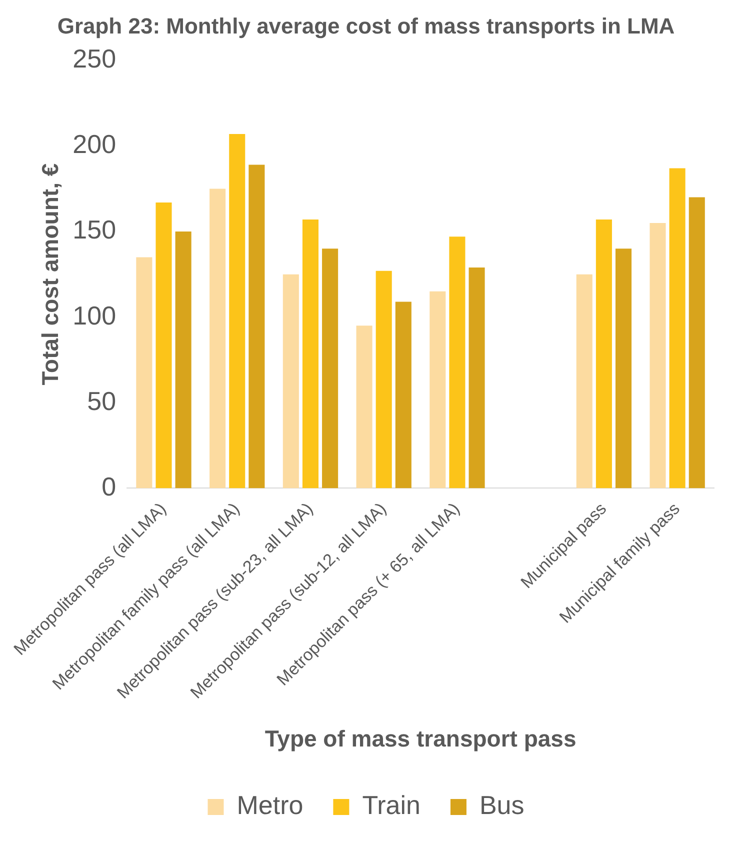 This screenshot has width=732, height=848. What do you see at coordinates (94, 144) in the screenshot?
I see `y-tick-label: 200` at bounding box center [94, 144].